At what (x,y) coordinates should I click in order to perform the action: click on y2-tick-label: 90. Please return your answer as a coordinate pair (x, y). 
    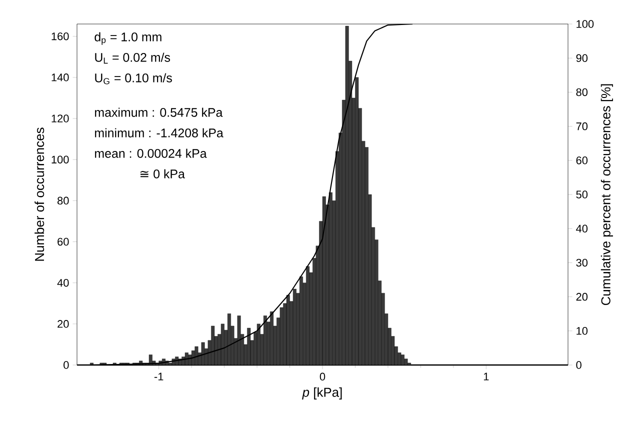
    Looking at the image, I should click on (582, 58).